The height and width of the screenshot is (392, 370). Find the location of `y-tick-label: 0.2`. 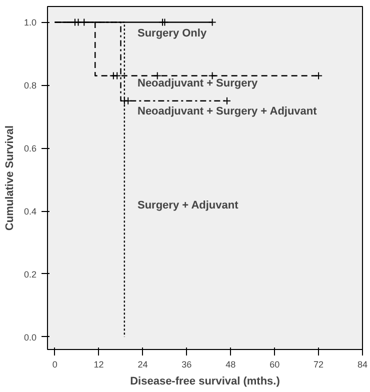

y-tick-label: 0.2 is located at coordinates (30, 274).